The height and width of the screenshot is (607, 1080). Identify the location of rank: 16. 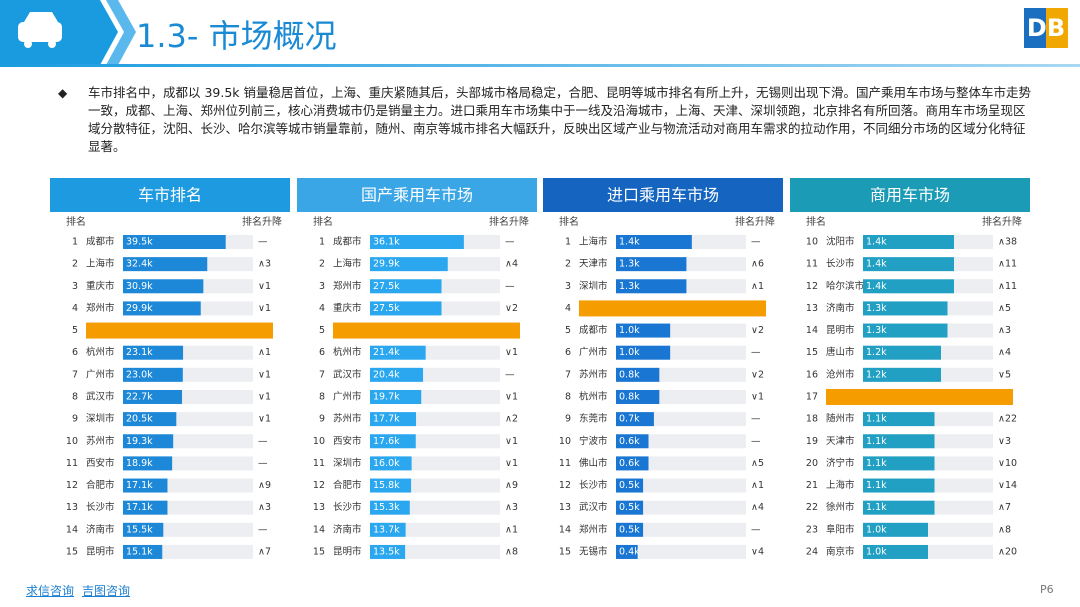
(812, 374).